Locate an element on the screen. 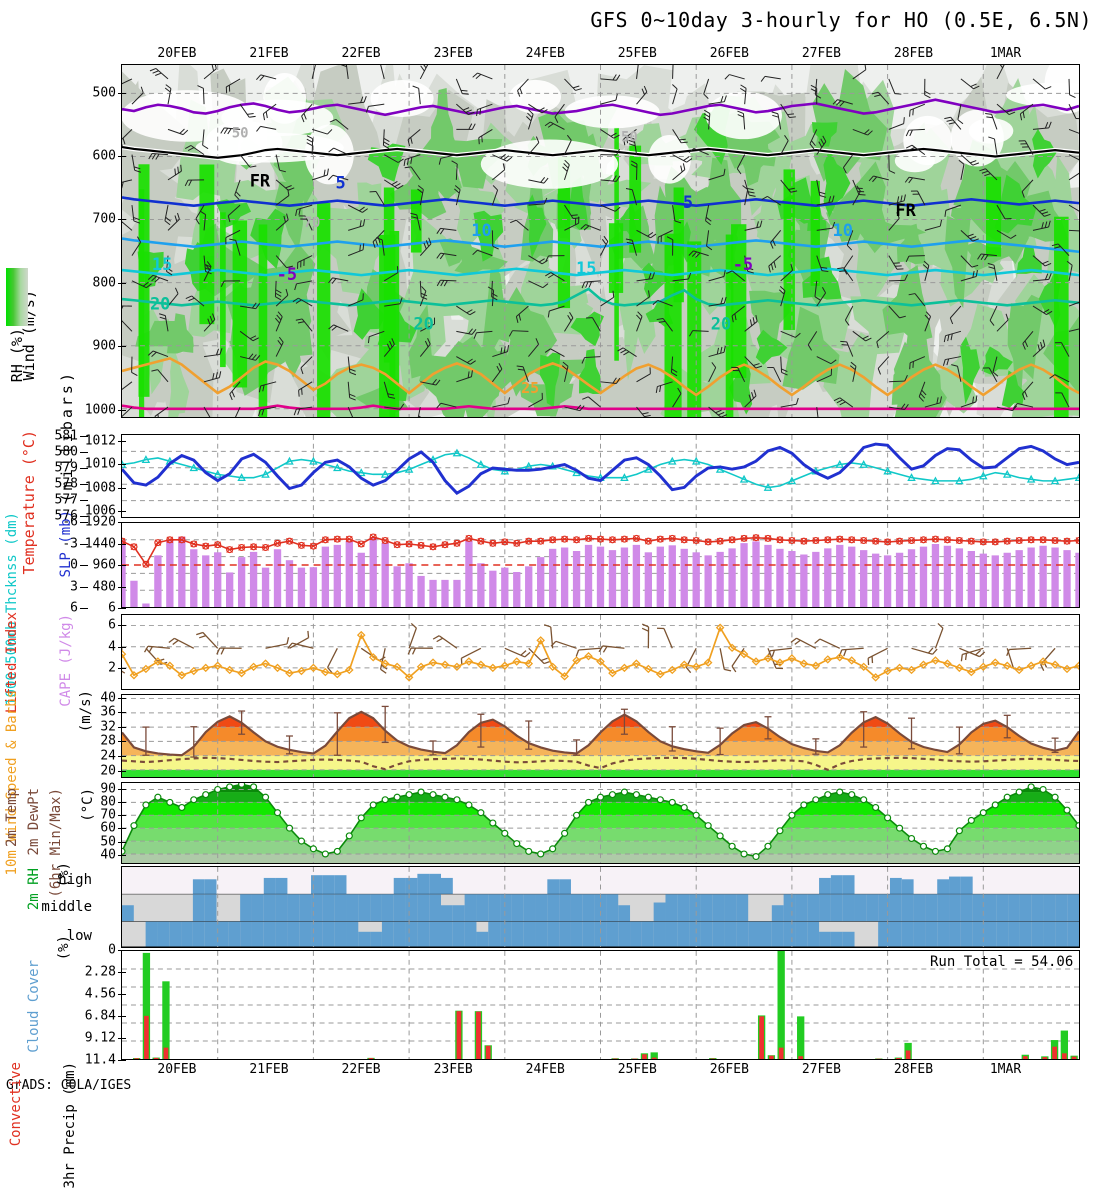 The width and height of the screenshot is (1100, 1188). y-tick-1440: 1440 is located at coordinates (58, 543).